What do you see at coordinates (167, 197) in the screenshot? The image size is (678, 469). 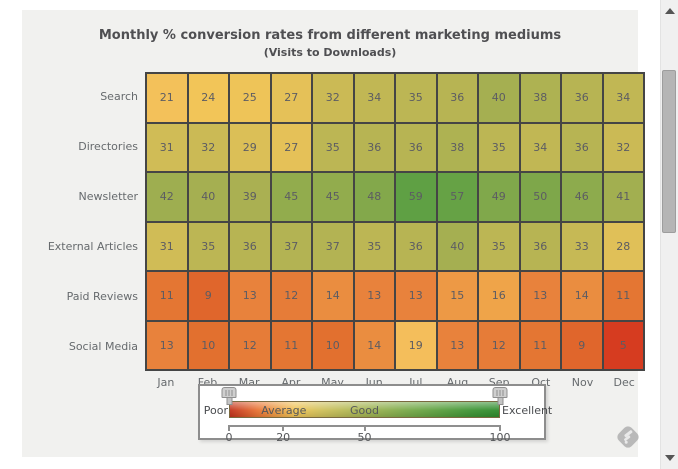 I see `heatmap-cell: 42` at bounding box center [167, 197].